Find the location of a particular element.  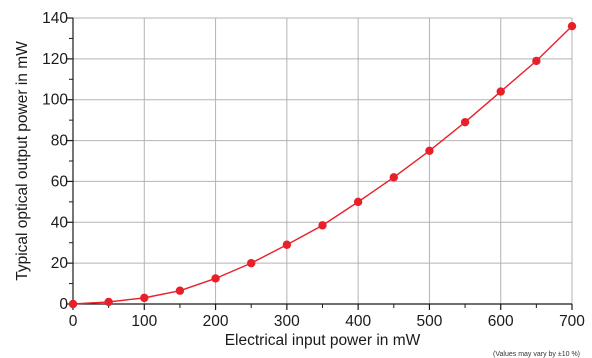

x-axis-title: Electrical input power in mW is located at coordinates (323, 340).